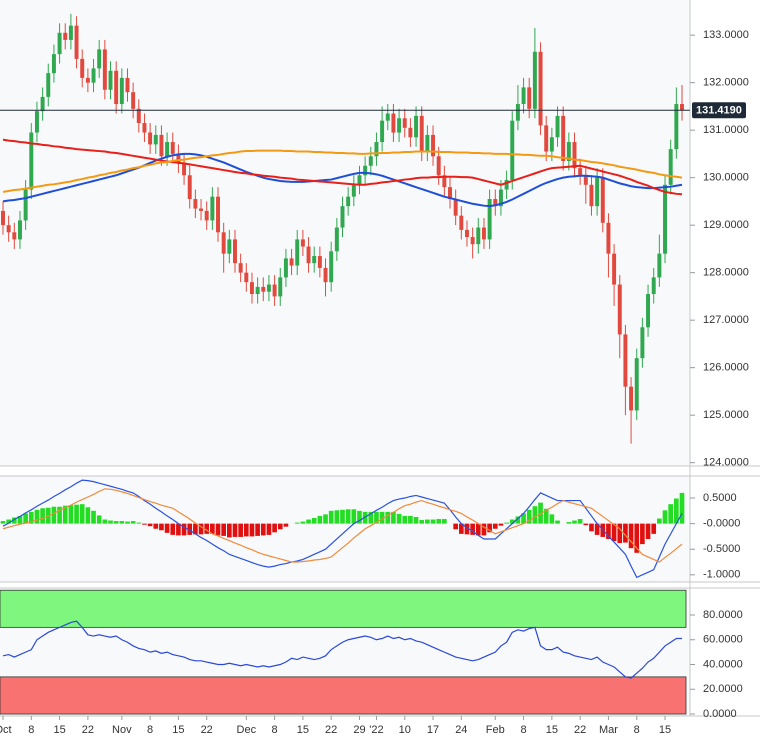 The height and width of the screenshot is (748, 760). I want to click on x-tick-label: Dec, so click(247, 730).